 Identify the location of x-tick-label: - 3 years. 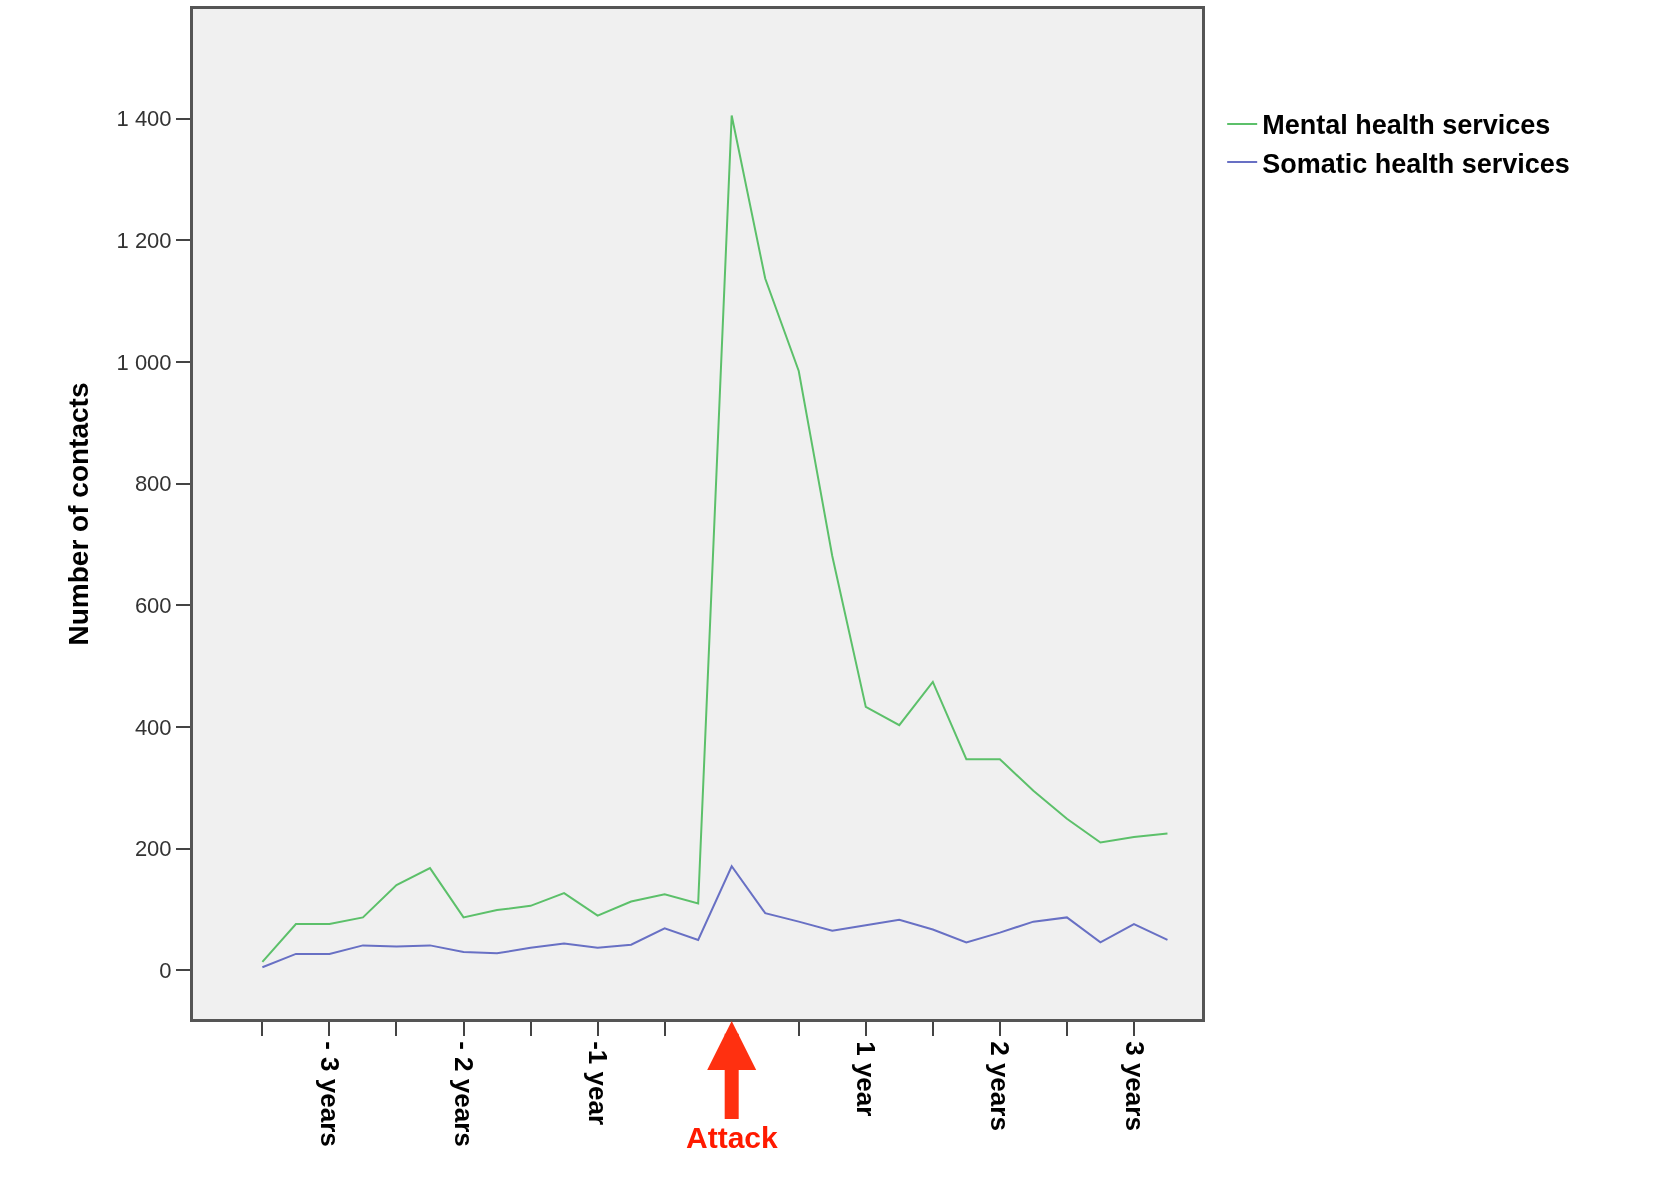
(329, 1094).